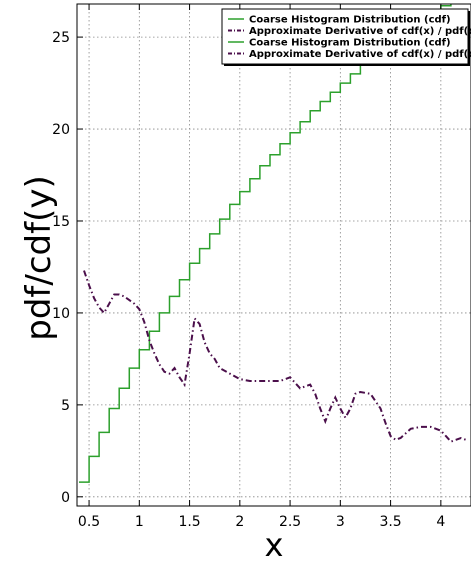 The width and height of the screenshot is (471, 562). Describe the element at coordinates (239, 522) in the screenshot. I see `x-tick-label: 2` at that location.